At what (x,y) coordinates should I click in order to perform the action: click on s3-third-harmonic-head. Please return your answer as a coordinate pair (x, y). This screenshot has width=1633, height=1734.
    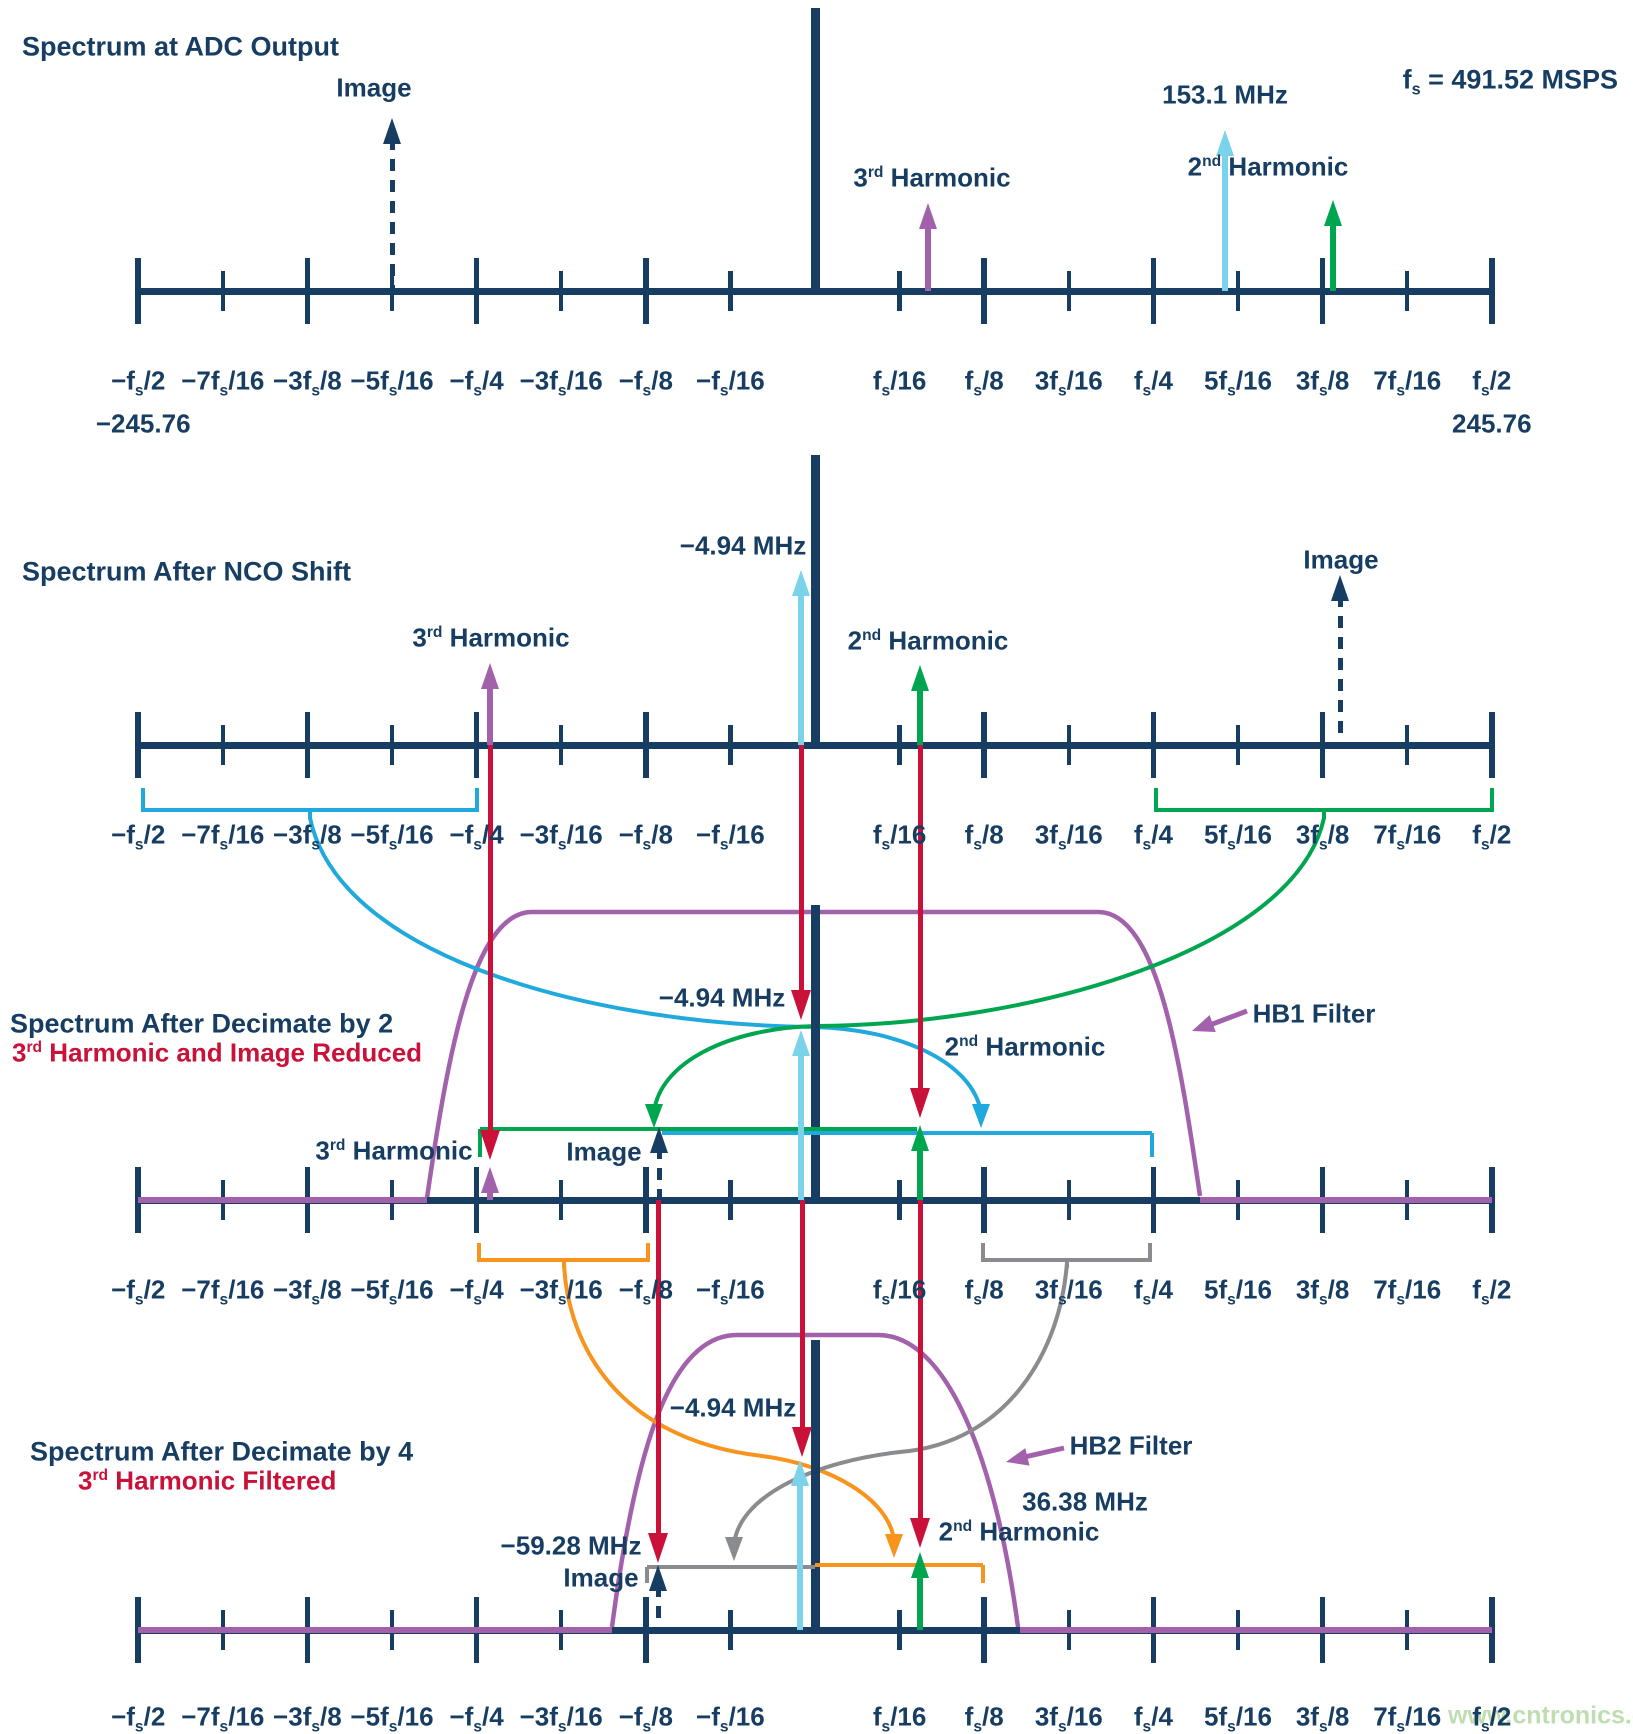
    Looking at the image, I should click on (490, 1180).